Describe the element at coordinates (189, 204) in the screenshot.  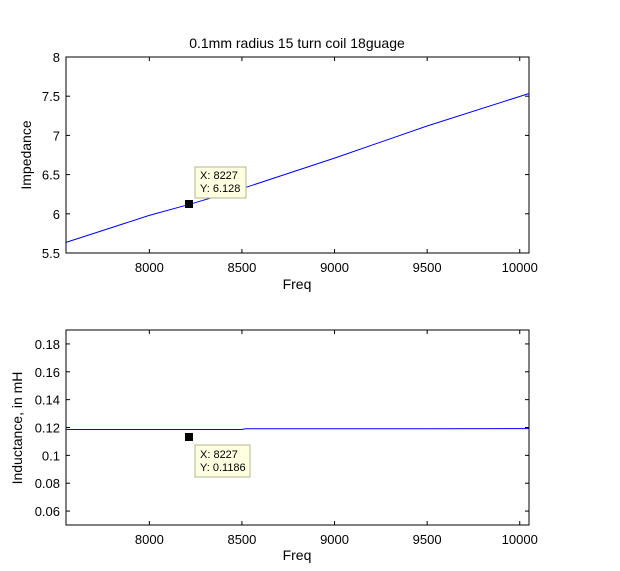
I see `impedance-datatip-marker` at that location.